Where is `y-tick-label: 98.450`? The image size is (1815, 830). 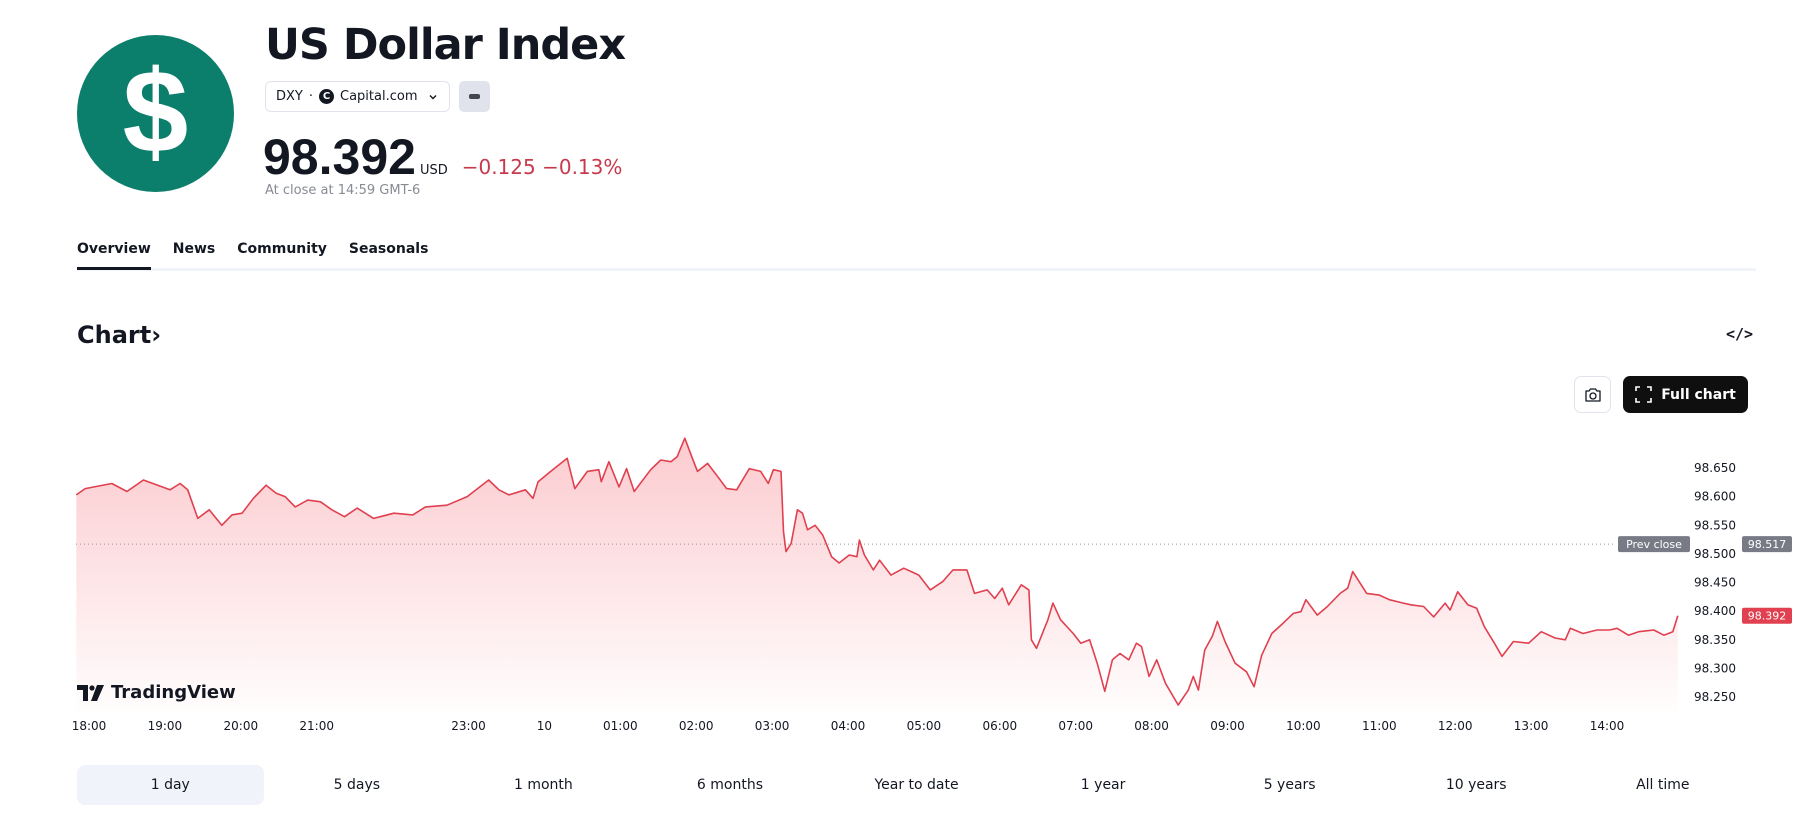 y-tick-label: 98.450 is located at coordinates (1715, 583).